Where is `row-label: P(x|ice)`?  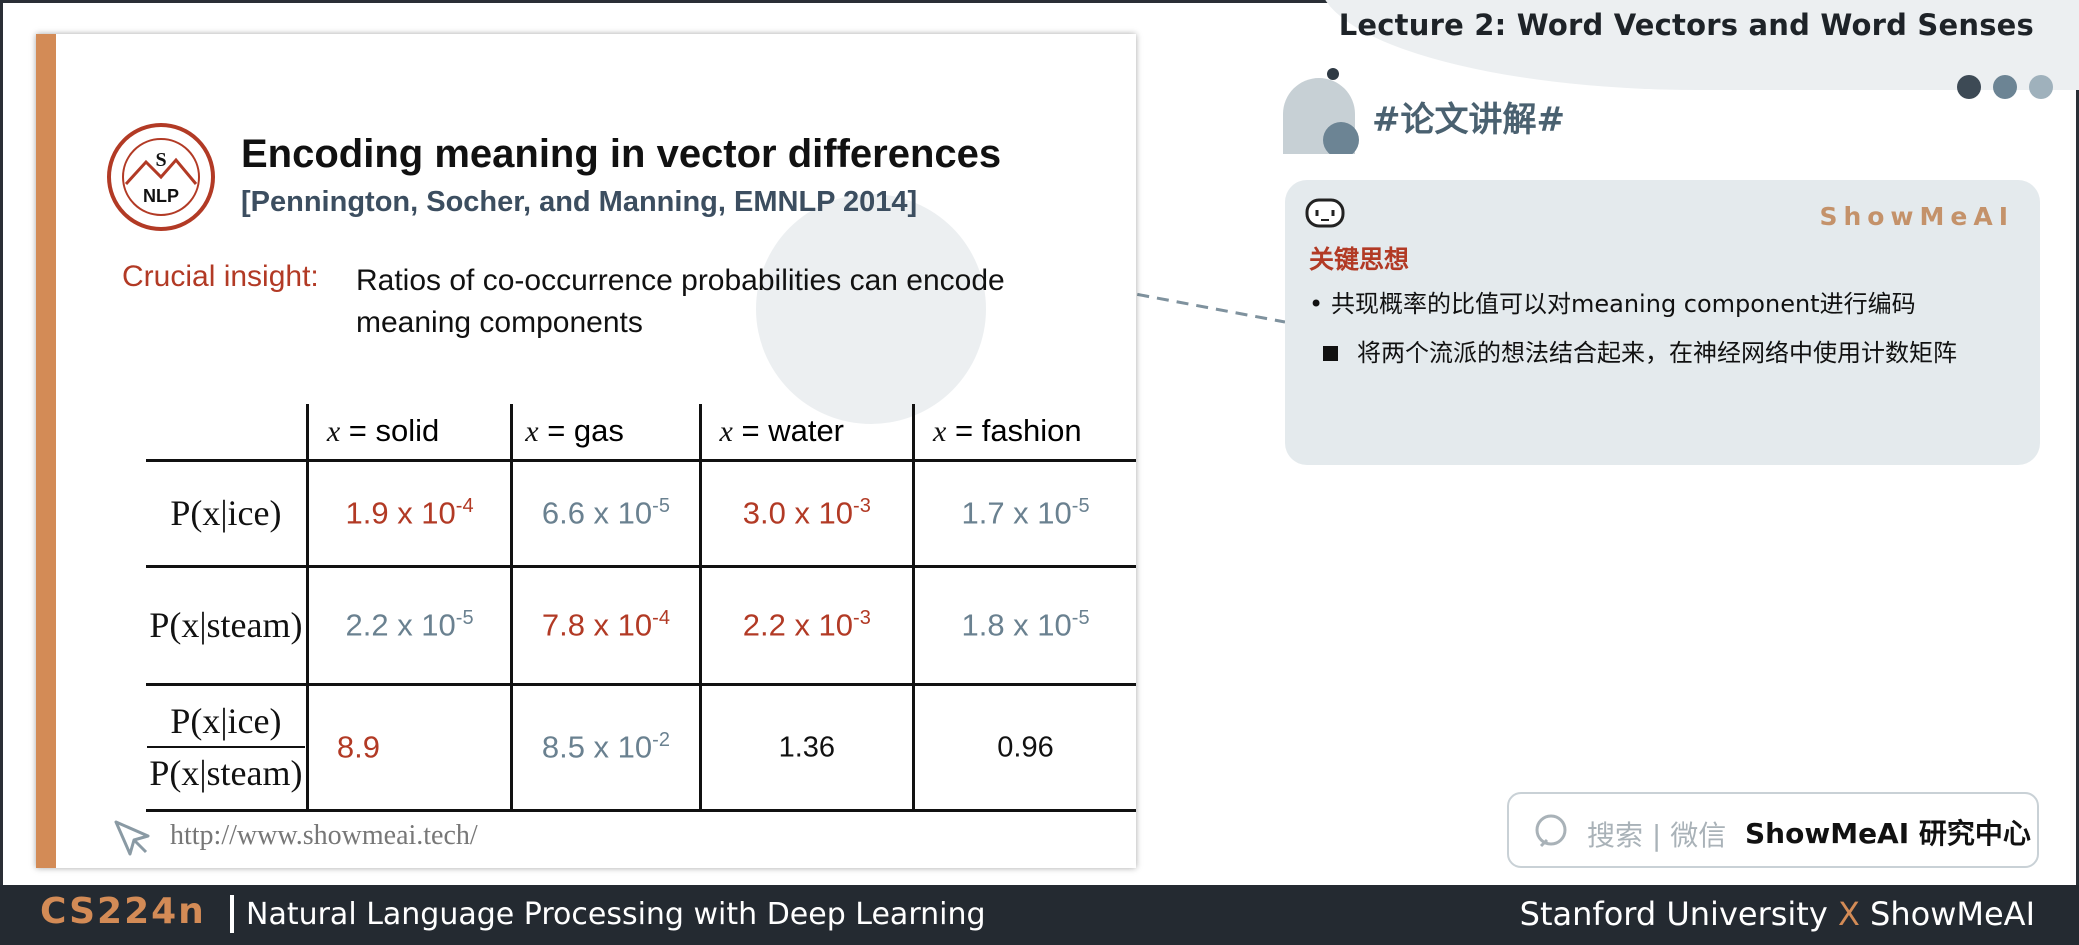
row-label: P(x|ice) is located at coordinates (227, 514).